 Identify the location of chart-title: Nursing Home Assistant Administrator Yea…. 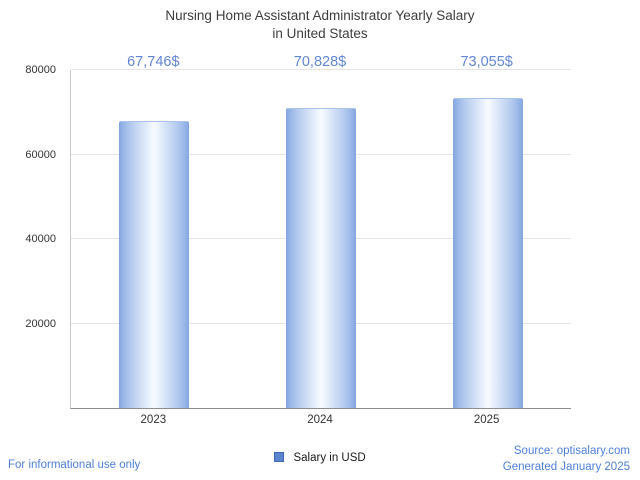
(320, 25).